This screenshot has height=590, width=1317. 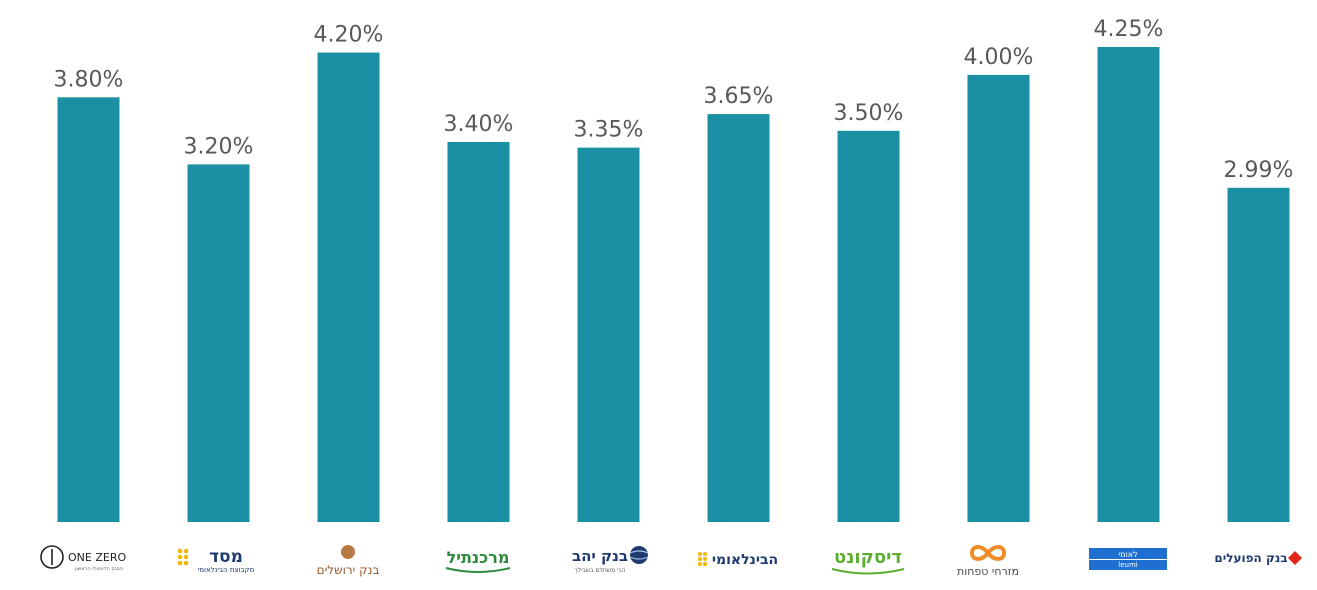 I want to click on logo-bank-hapoalim: בנק הפועלים, so click(x=1258, y=558).